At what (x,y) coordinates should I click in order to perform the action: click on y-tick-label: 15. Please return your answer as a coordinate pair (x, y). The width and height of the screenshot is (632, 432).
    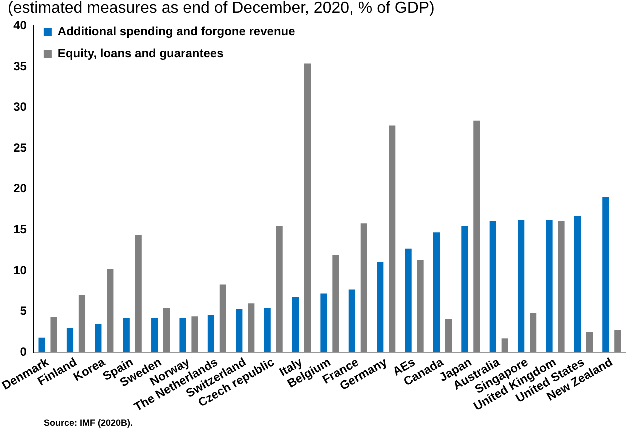
    Looking at the image, I should click on (21, 229).